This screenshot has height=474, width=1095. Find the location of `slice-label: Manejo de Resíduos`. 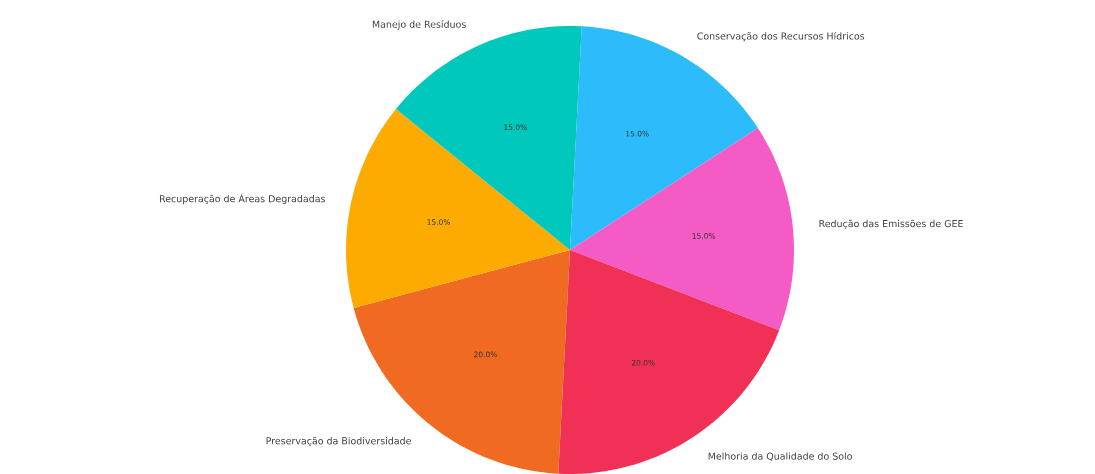

slice-label: Manejo de Resíduos is located at coordinates (419, 25).